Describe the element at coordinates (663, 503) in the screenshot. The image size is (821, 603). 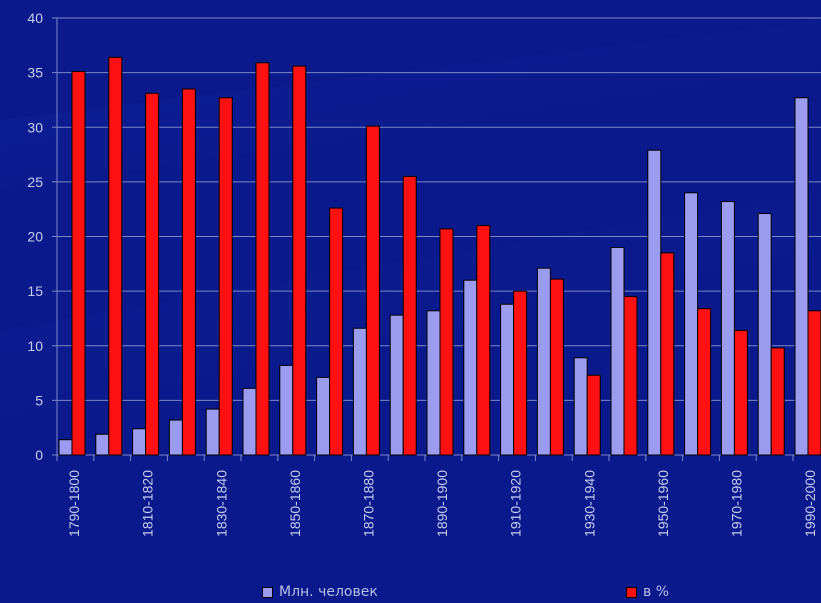
I see `x-tick-label: 1950-1960` at that location.